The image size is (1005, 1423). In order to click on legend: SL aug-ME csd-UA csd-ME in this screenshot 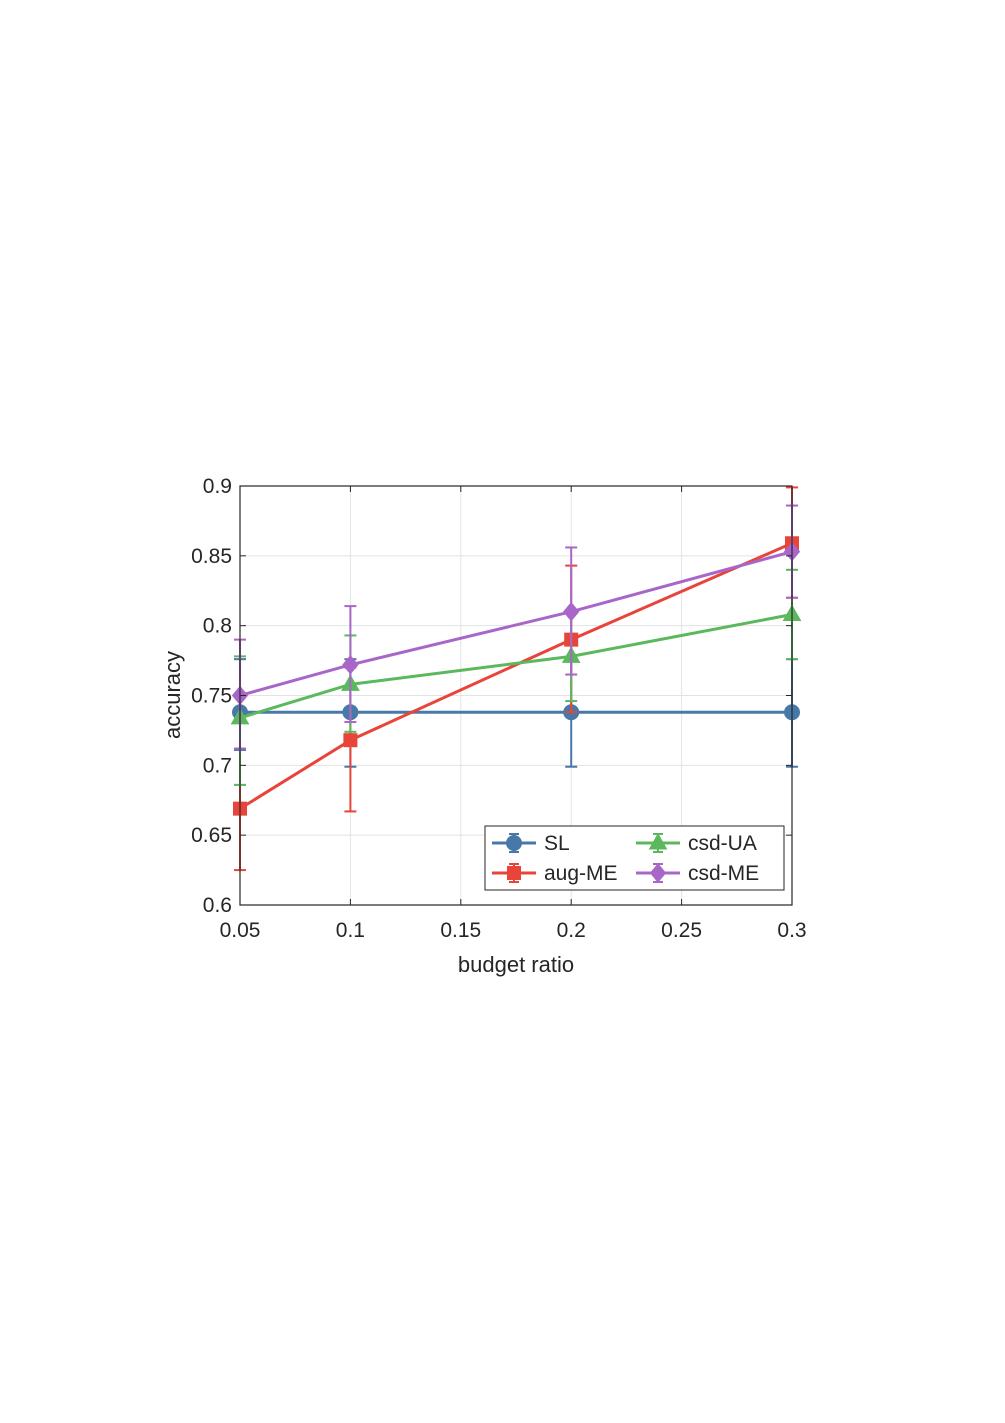, I will do `click(634, 858)`.